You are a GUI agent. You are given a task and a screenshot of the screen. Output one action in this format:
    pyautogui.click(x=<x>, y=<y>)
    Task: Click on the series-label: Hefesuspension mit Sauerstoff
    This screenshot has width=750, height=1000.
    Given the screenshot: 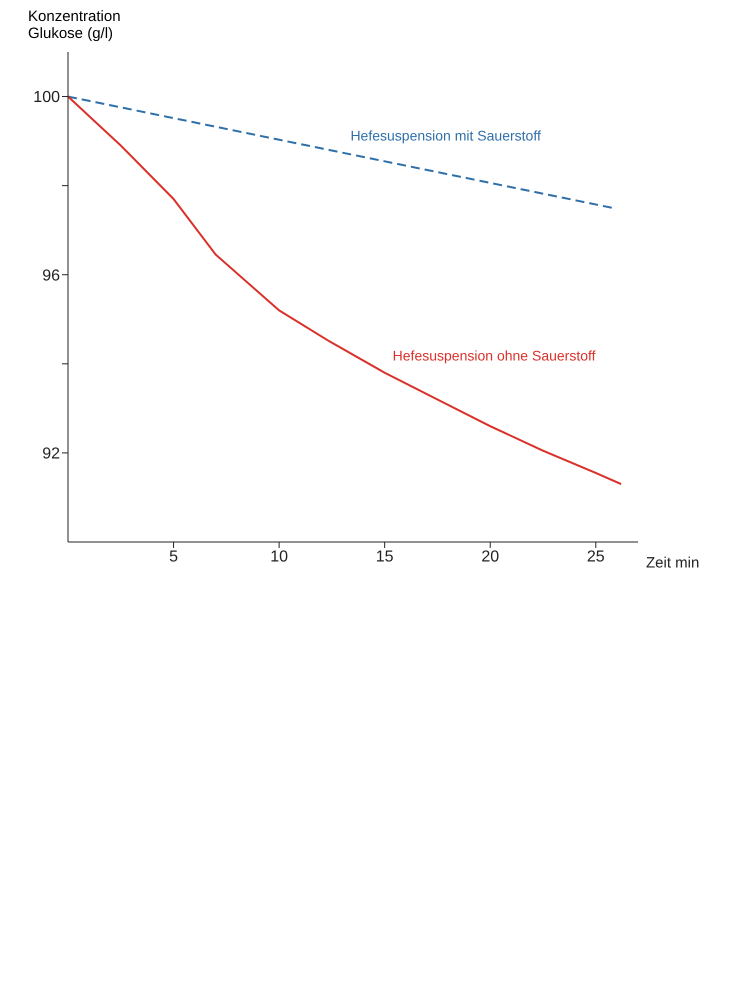 What is the action you would take?
    pyautogui.click(x=445, y=136)
    